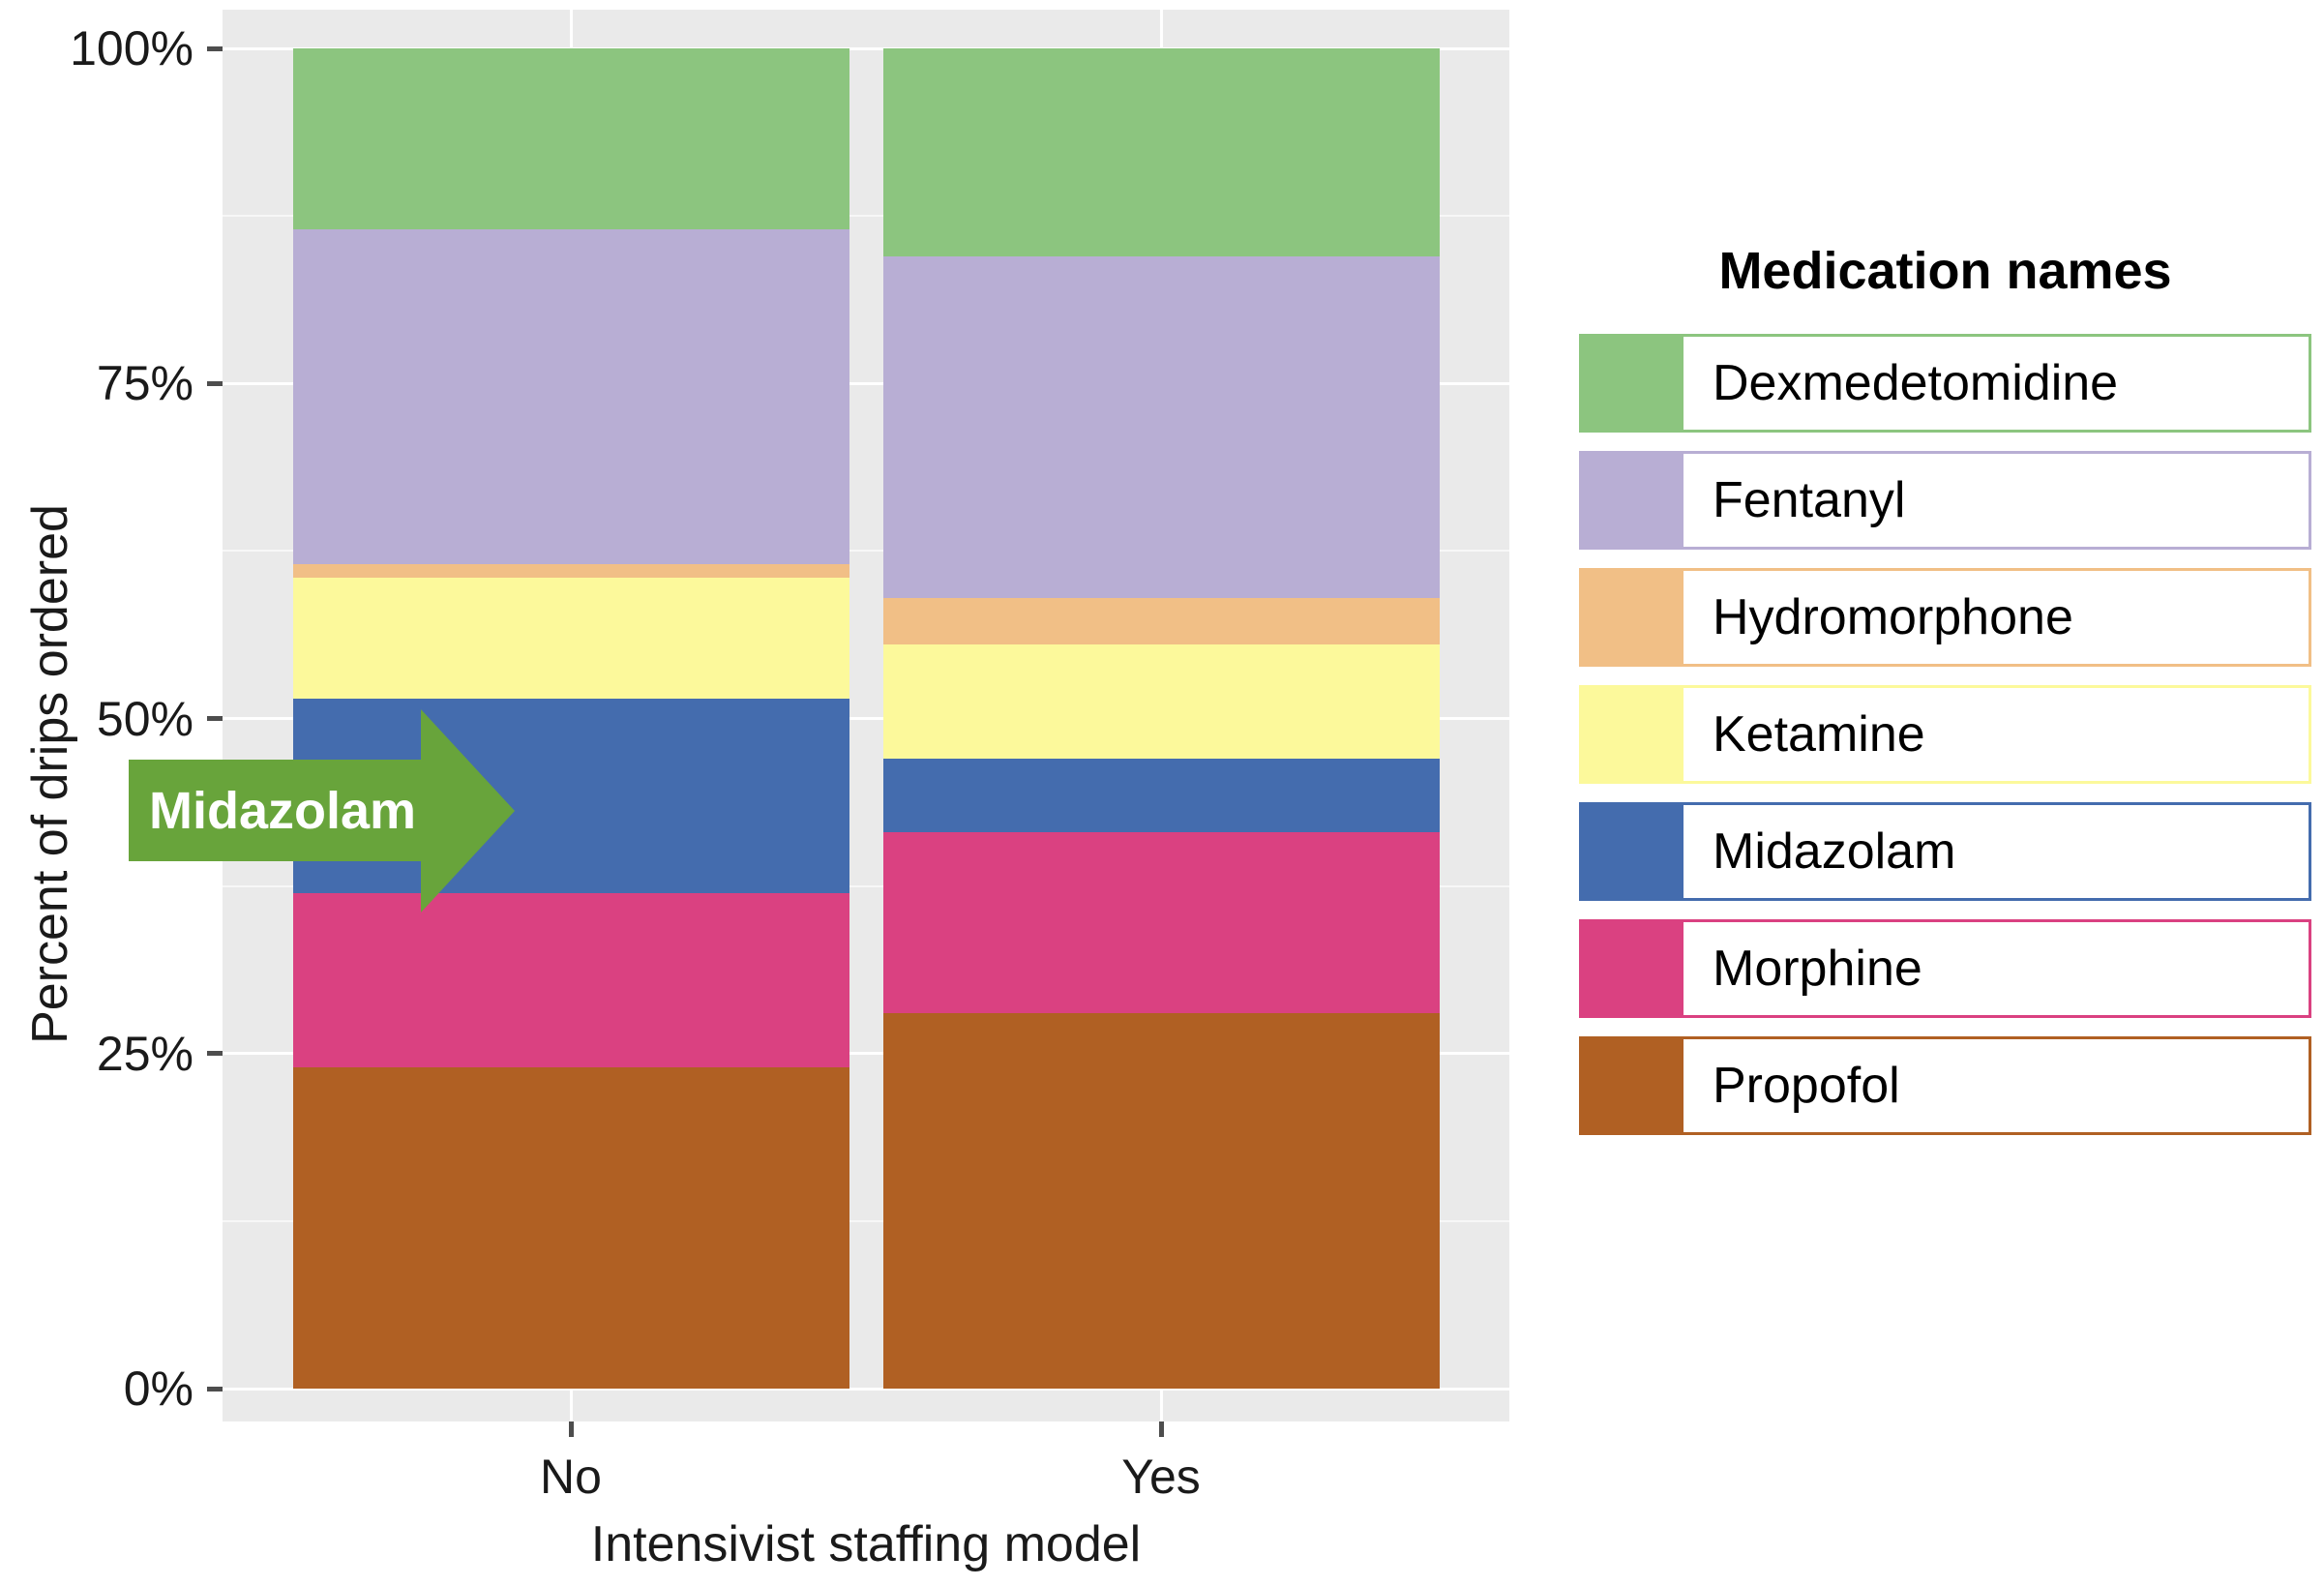  I want to click on y-axis-tick-label: 50%, so click(145, 718).